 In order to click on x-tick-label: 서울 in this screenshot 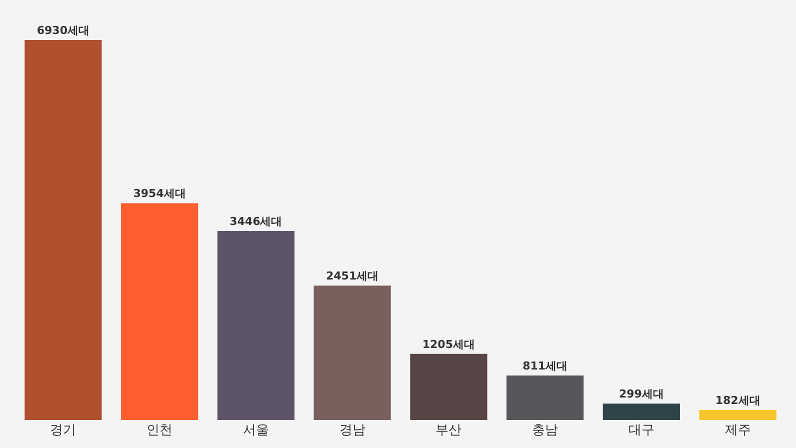, I will do `click(255, 430)`.